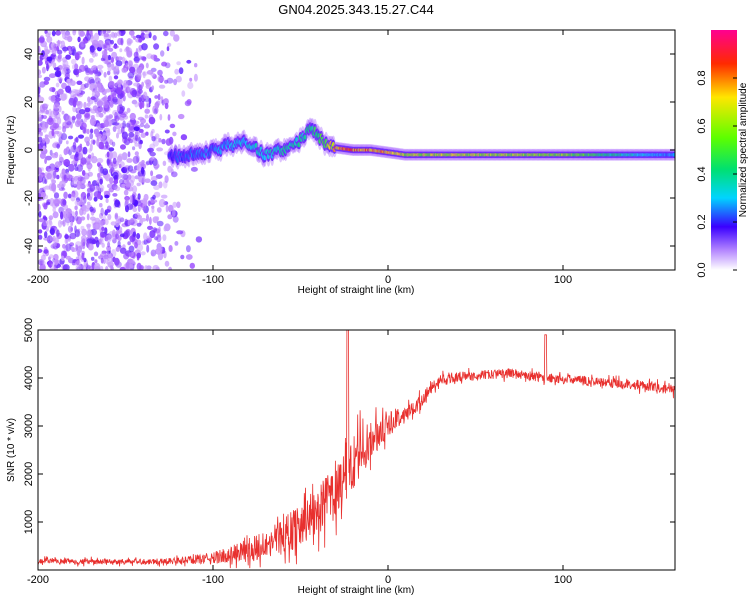  Describe the element at coordinates (265, 157) in the screenshot. I see `trace-point` at that location.